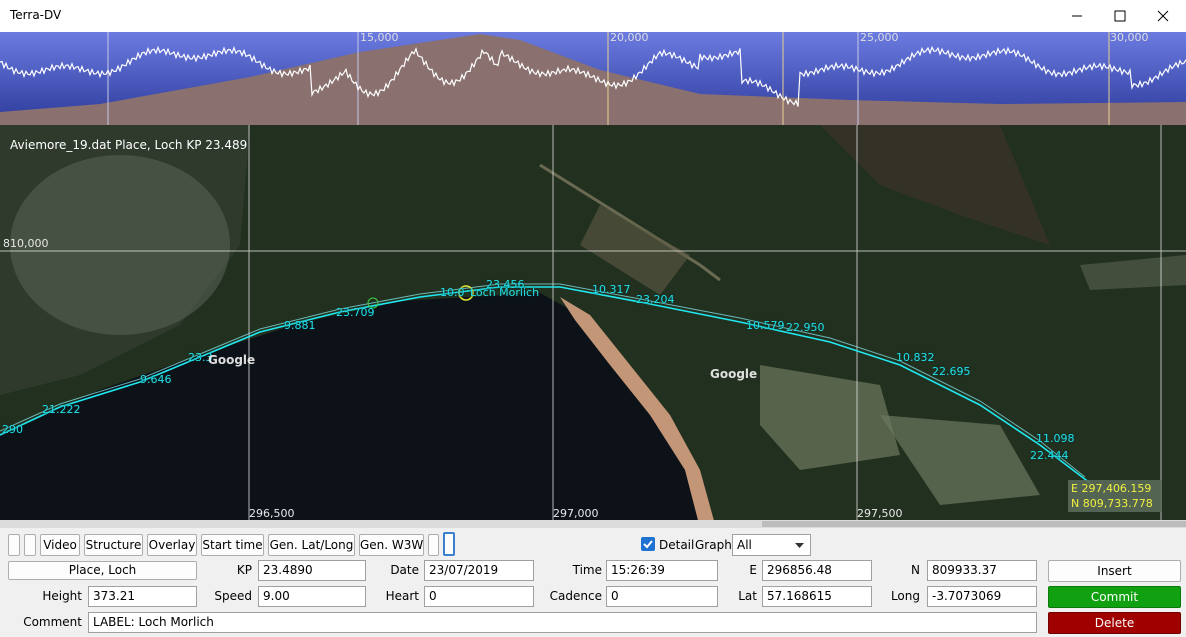 This screenshot has height=637, width=1186. Describe the element at coordinates (1055, 438) in the screenshot. I see `track-label: 11.098` at that location.